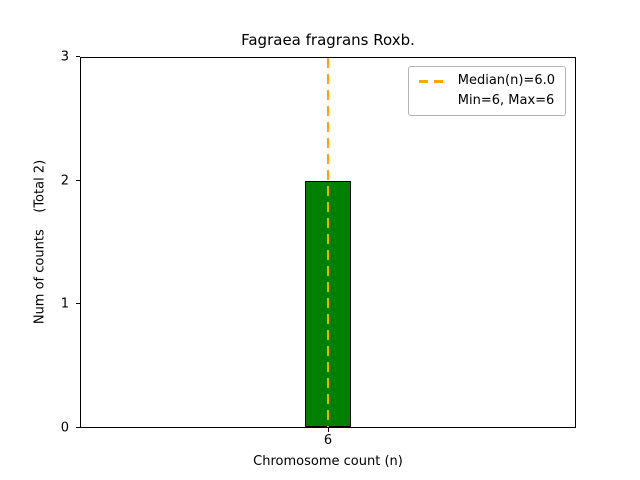 Image resolution: width=640 pixels, height=480 pixels. Describe the element at coordinates (328, 40) in the screenshot. I see `chart-title: Fagraea fragrans Roxb.` at that location.